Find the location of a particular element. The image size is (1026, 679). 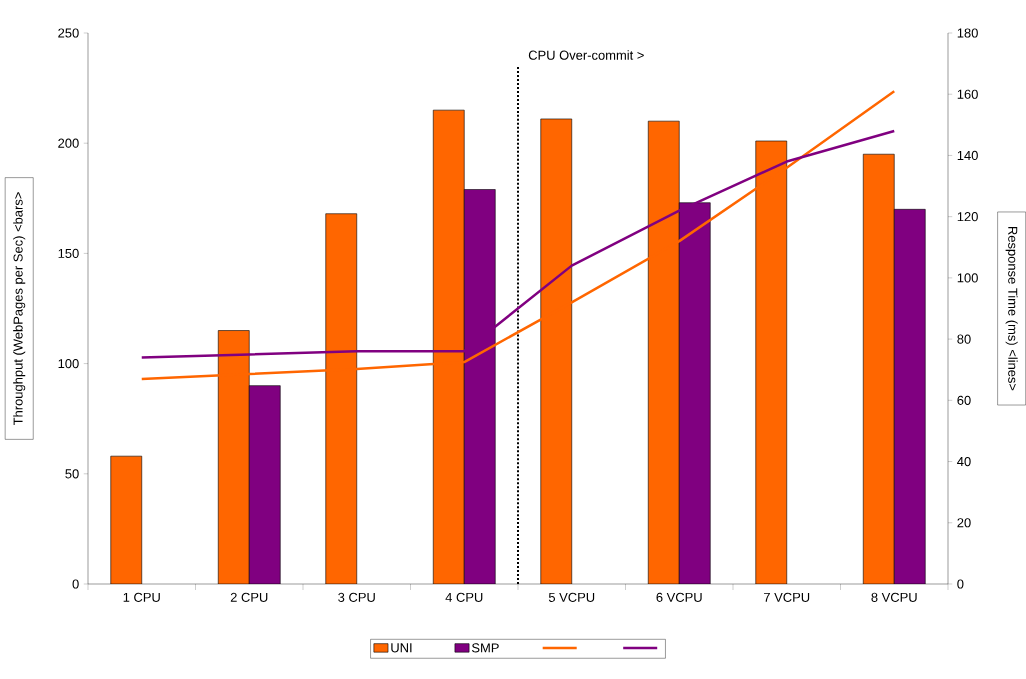

y2-tick-label: 100 is located at coordinates (967, 278).